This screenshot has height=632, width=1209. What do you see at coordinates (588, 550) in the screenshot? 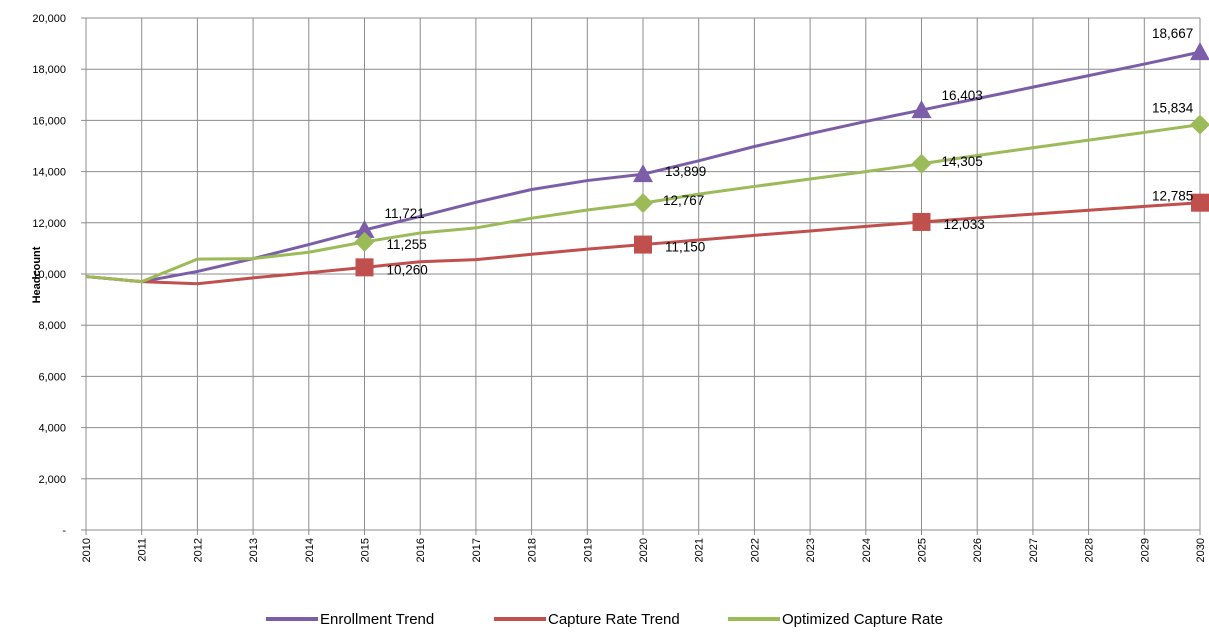
I see `x-tick-label: 2019` at bounding box center [588, 550].